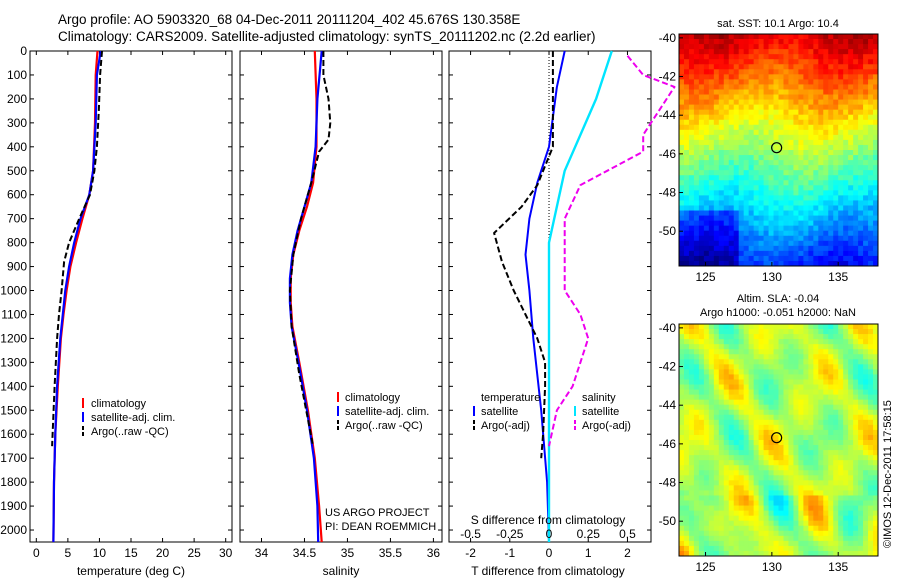  Describe the element at coordinates (13, 506) in the screenshot. I see `y-tick-label: 1900` at that location.